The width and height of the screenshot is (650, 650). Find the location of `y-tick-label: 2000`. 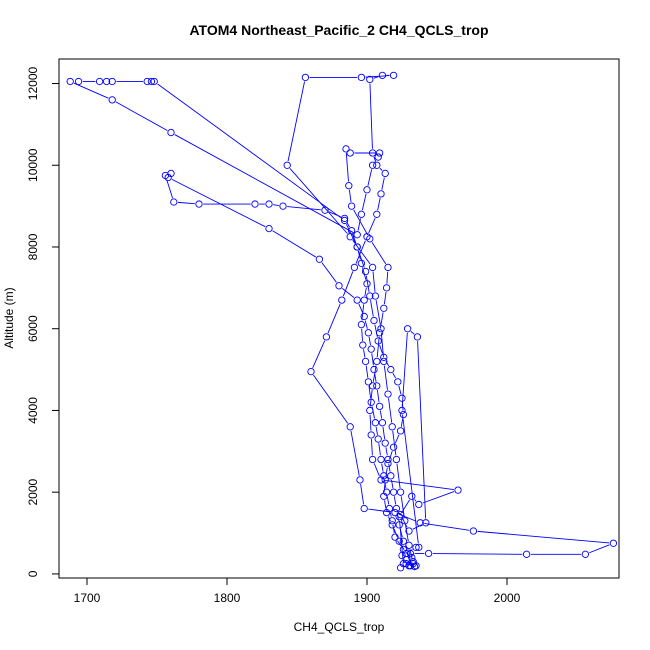

y-tick-label: 2000 is located at coordinates (33, 492).